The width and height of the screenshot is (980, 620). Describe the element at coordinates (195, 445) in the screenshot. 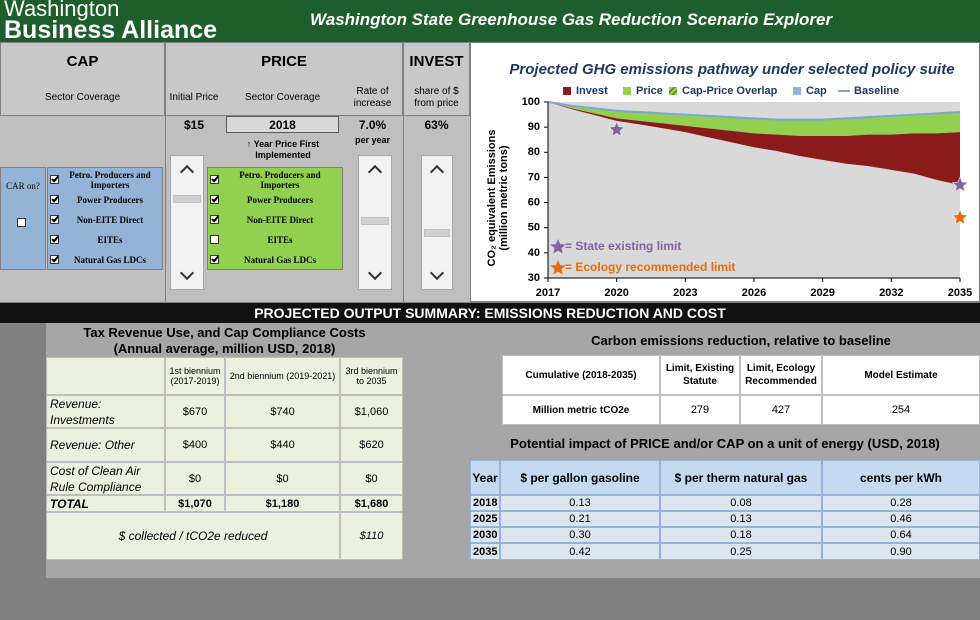

I see `value-cell: $400` at that location.